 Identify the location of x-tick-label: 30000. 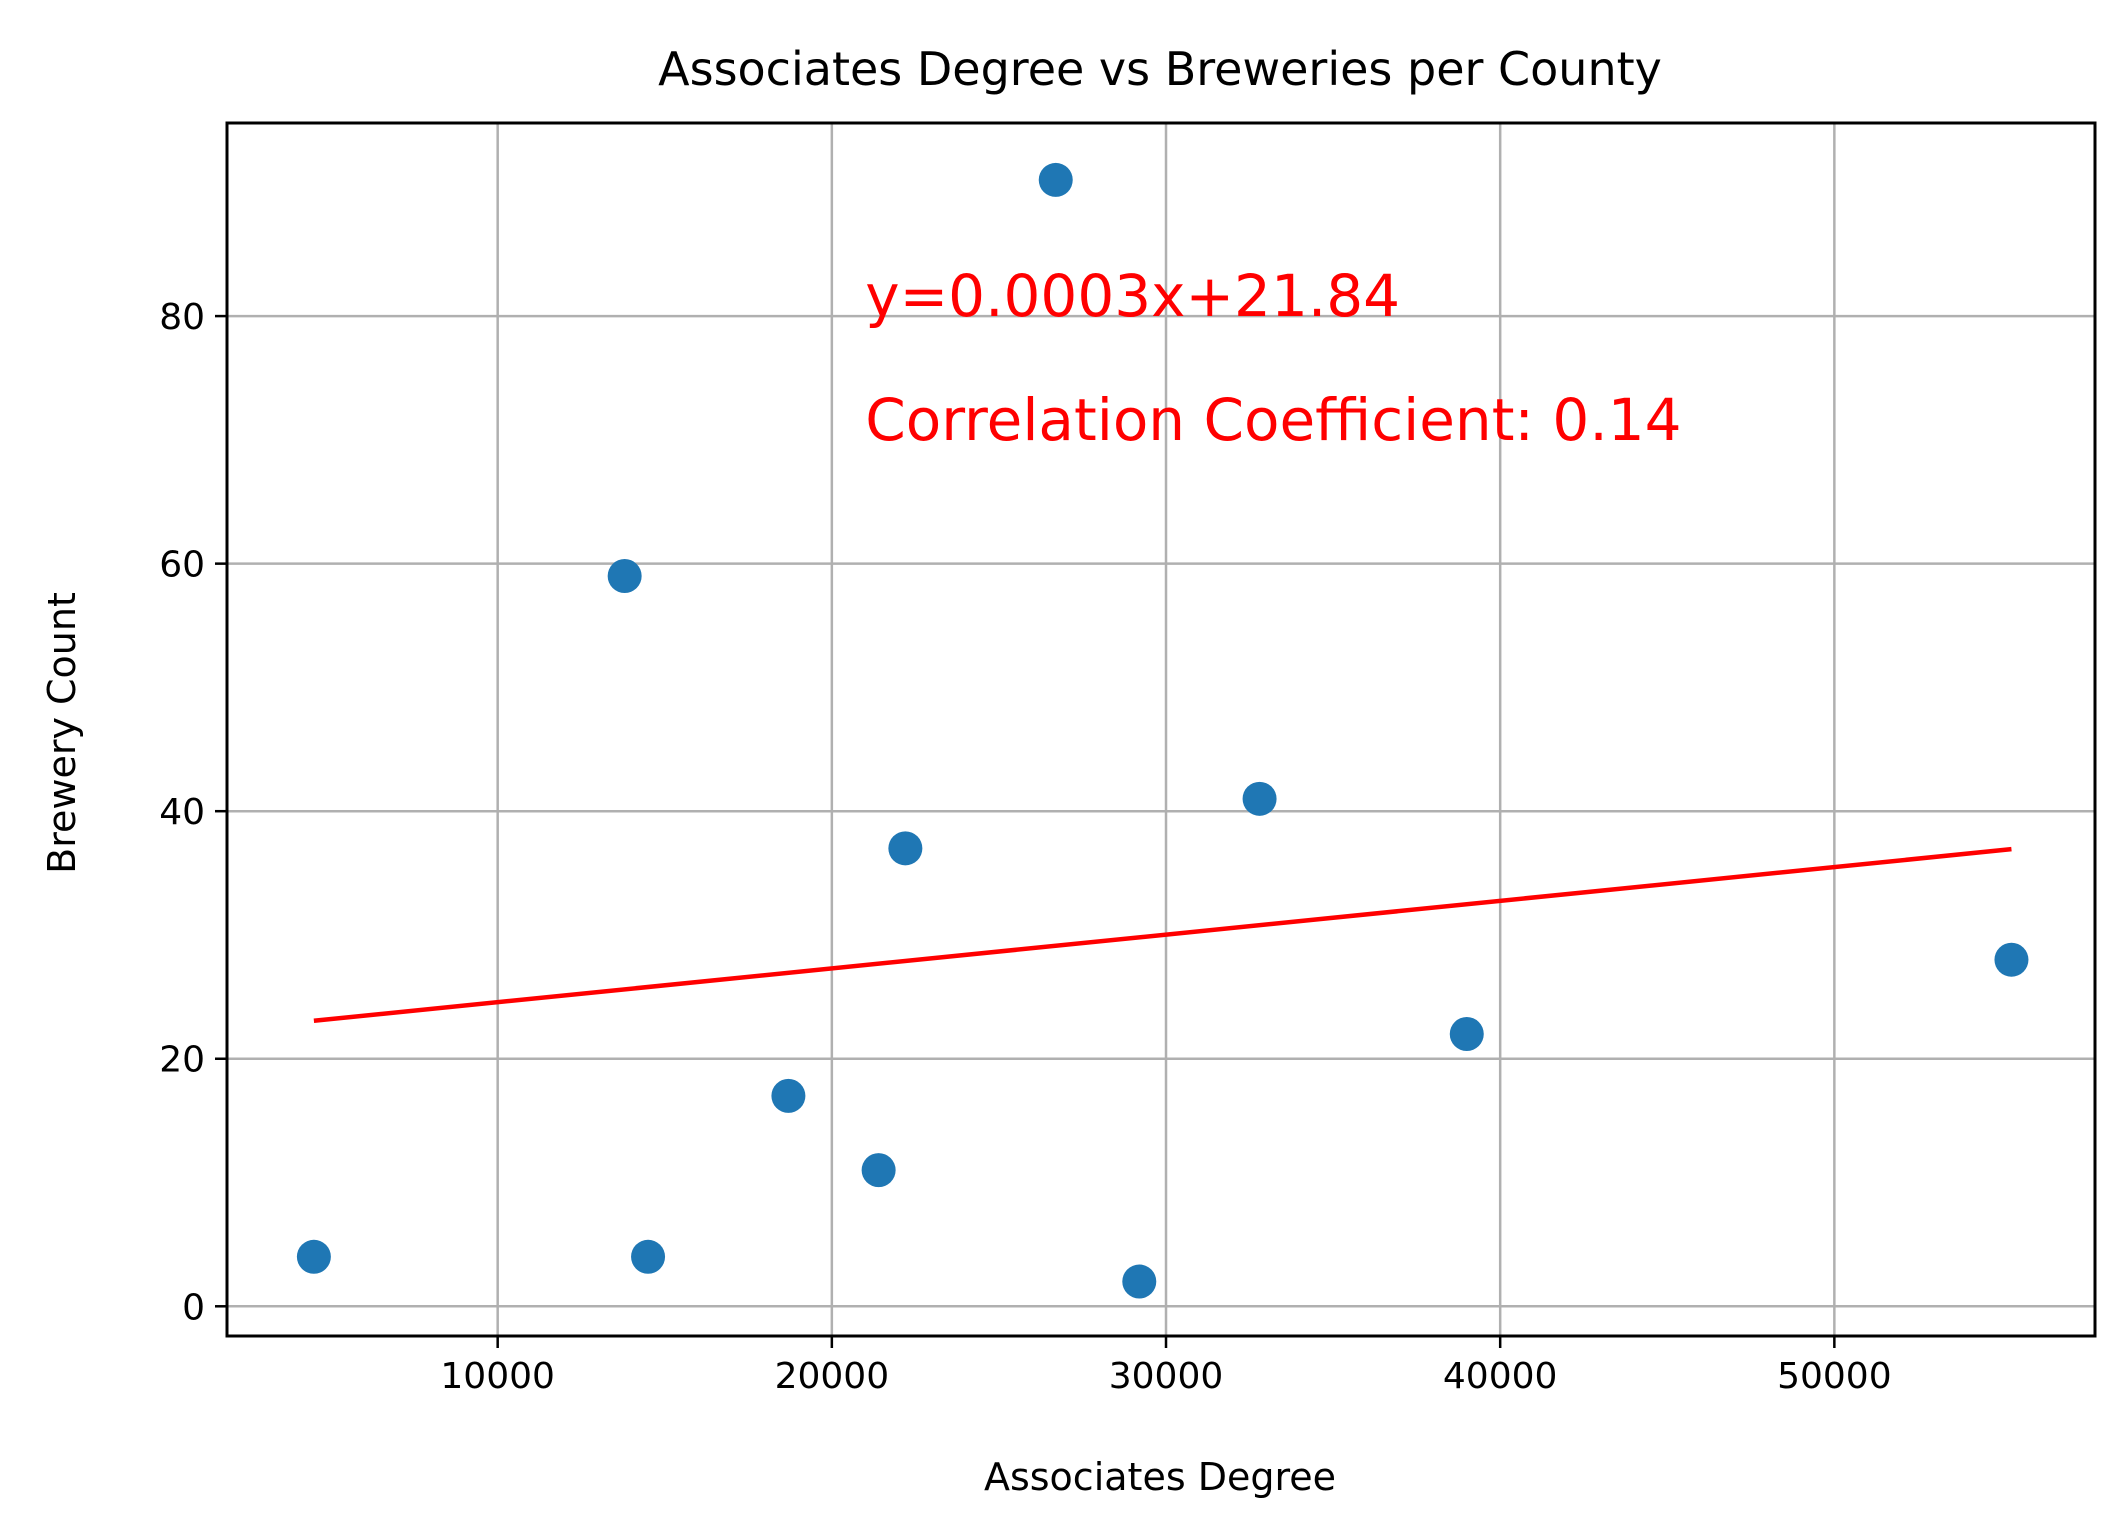
(1166, 1376).